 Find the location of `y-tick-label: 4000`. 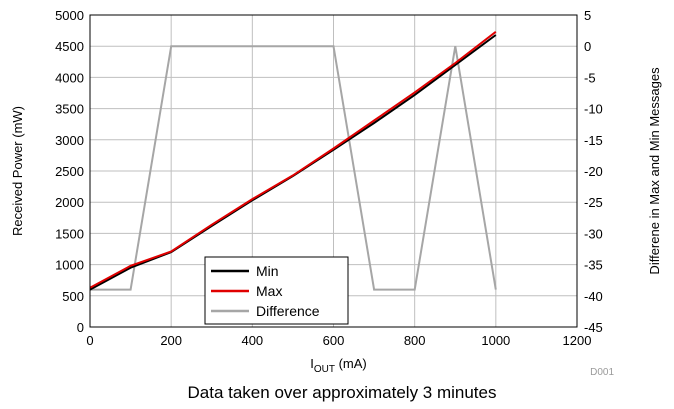

y-tick-label: 4000 is located at coordinates (69, 77).